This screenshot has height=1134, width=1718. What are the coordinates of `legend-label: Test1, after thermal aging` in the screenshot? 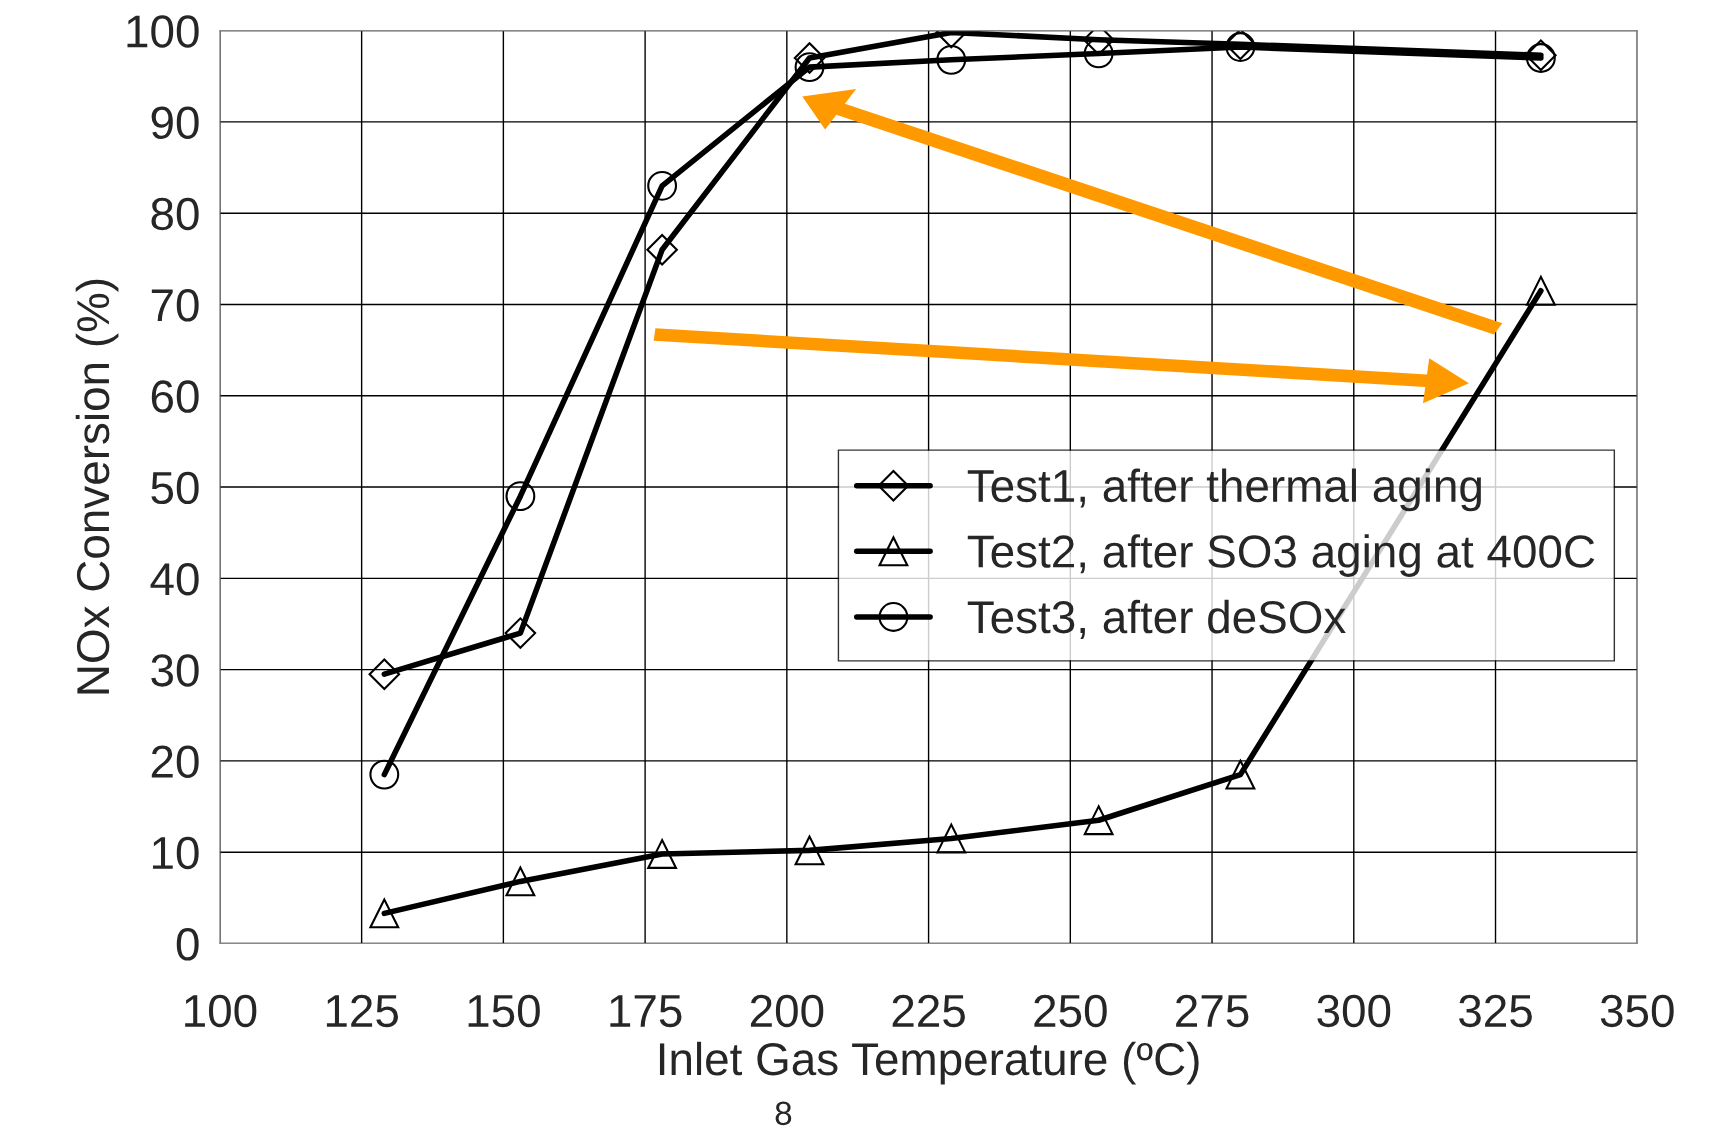 It's located at (1224, 490).